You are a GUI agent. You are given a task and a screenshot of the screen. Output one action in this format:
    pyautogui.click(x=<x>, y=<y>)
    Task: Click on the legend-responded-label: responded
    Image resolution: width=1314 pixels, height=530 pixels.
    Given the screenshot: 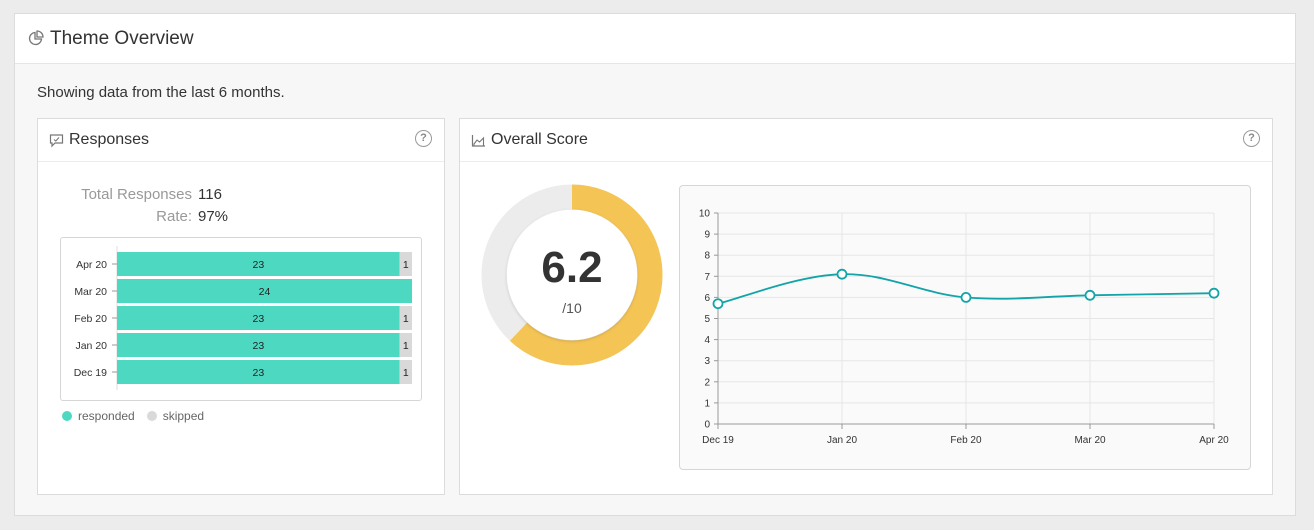 What is the action you would take?
    pyautogui.click(x=106, y=416)
    